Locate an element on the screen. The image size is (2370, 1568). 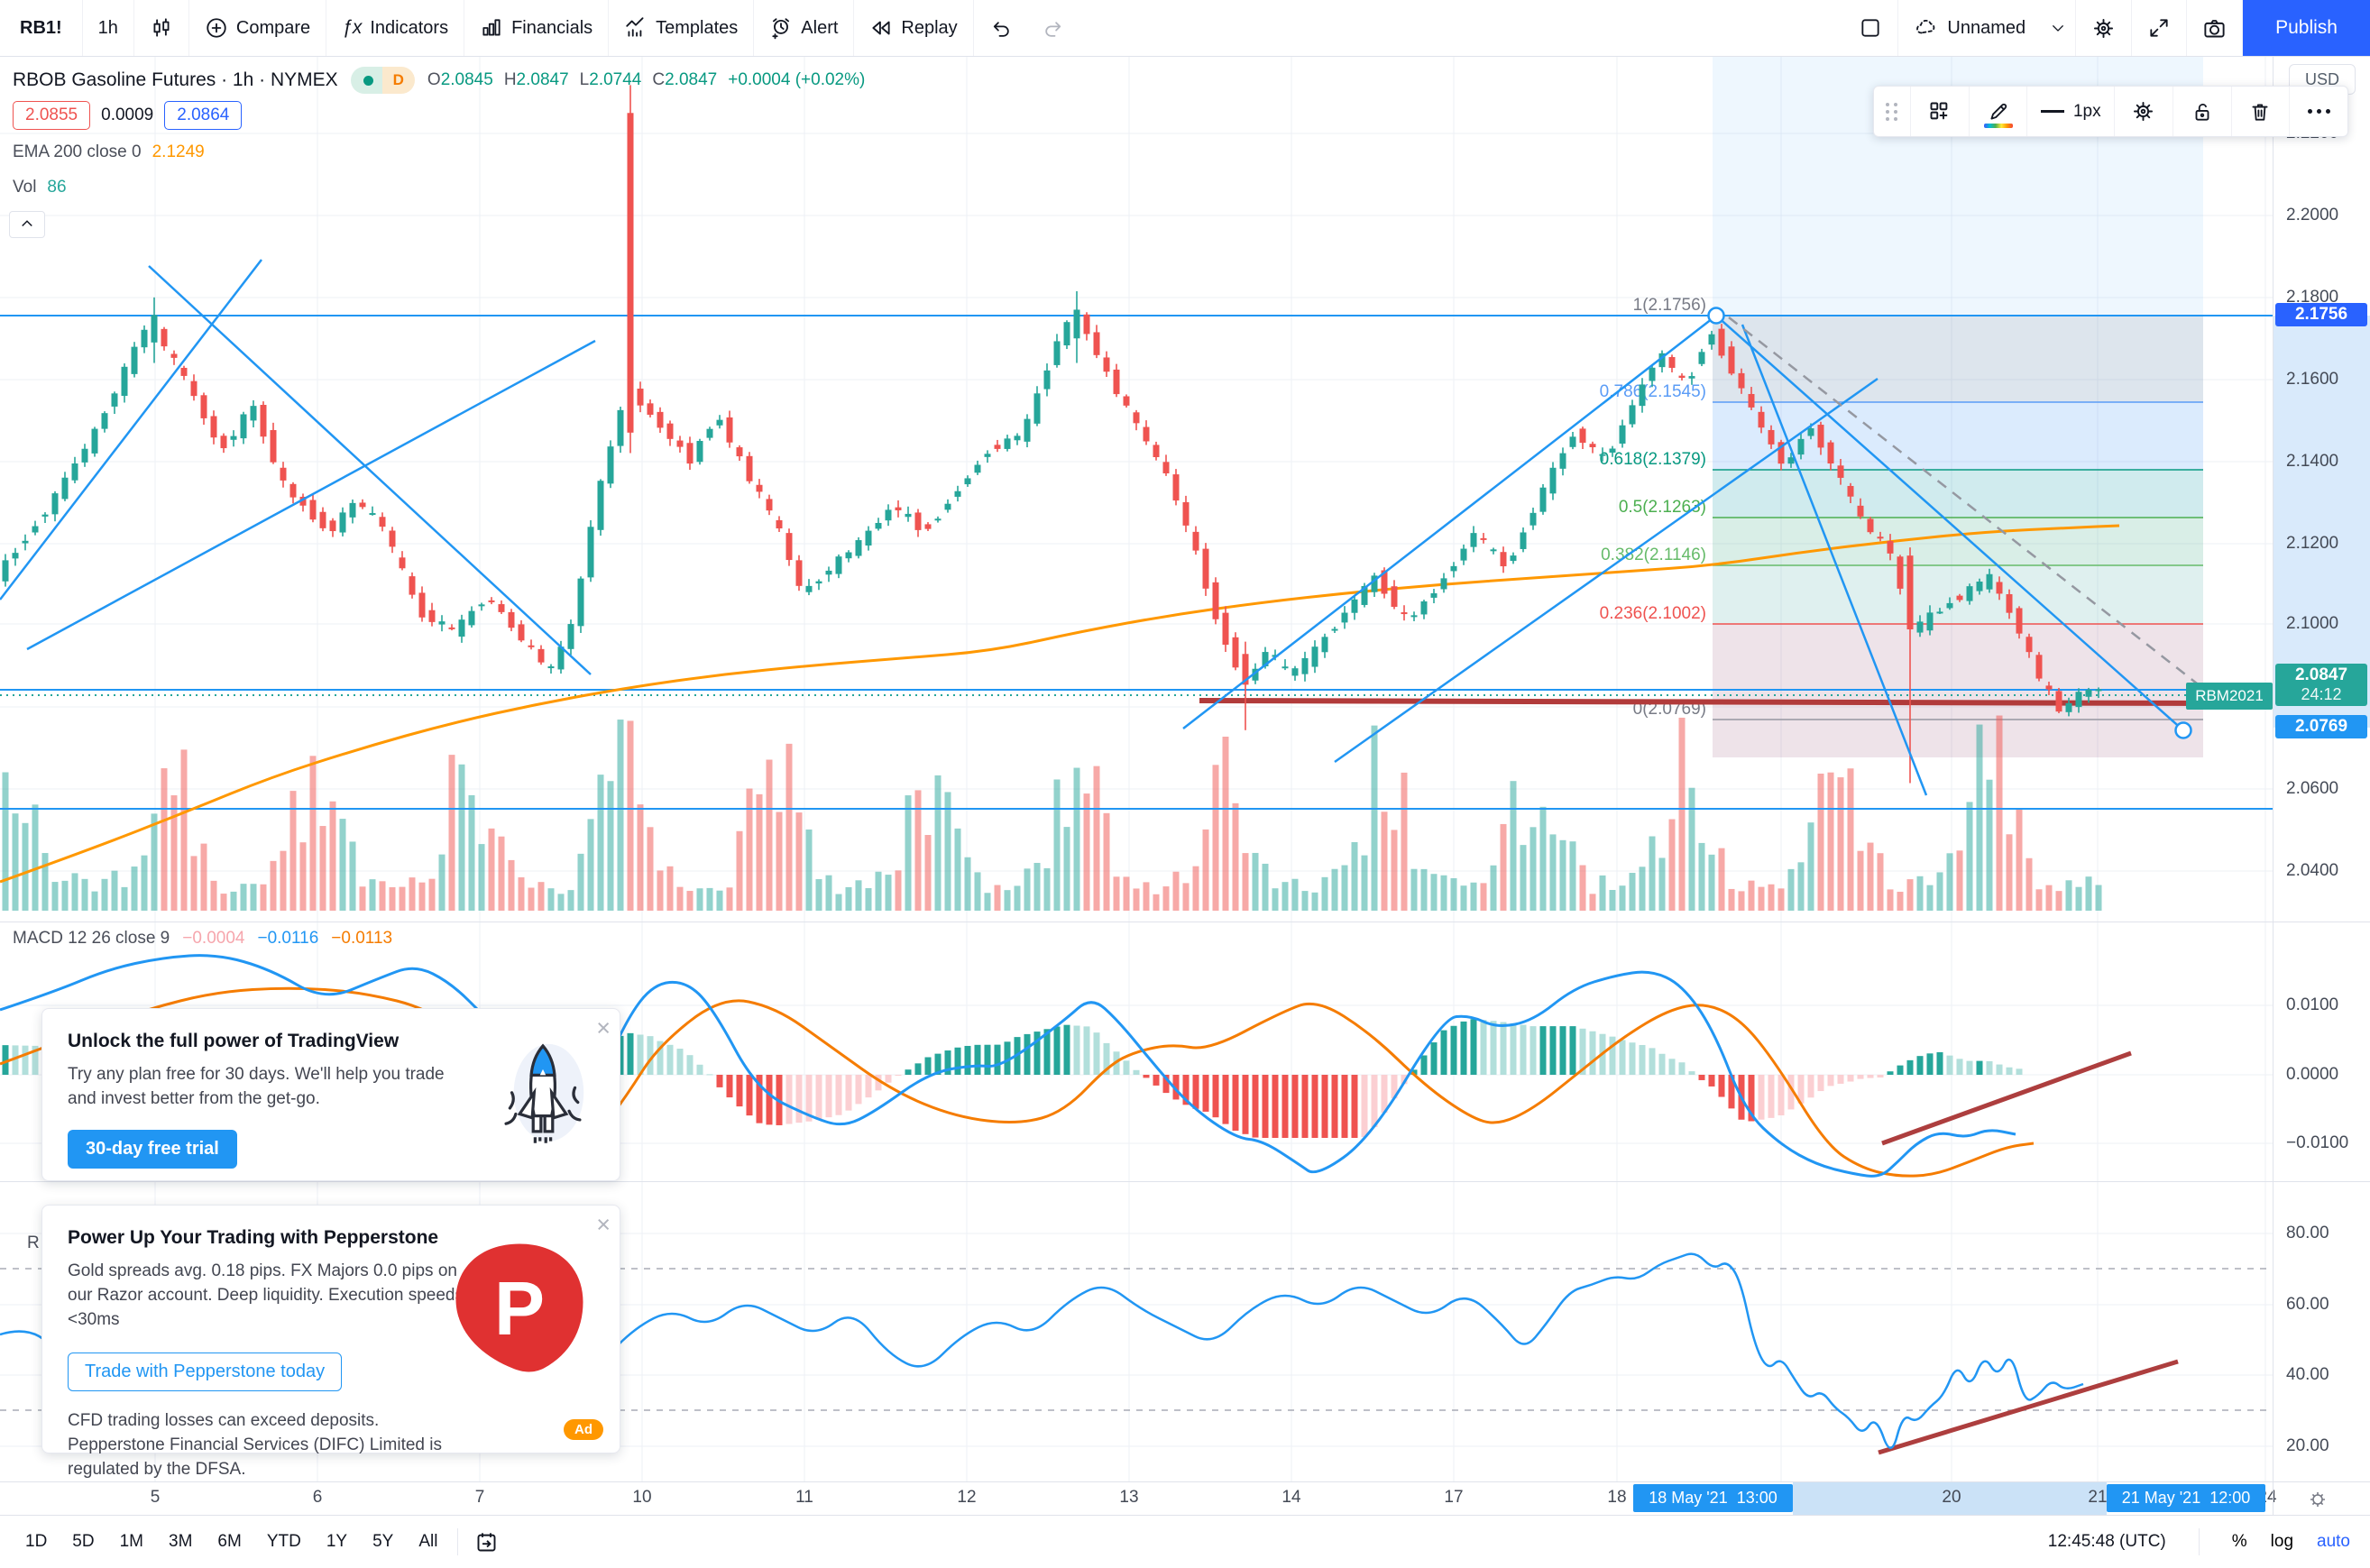
volume-label: Vol is located at coordinates (25, 187).